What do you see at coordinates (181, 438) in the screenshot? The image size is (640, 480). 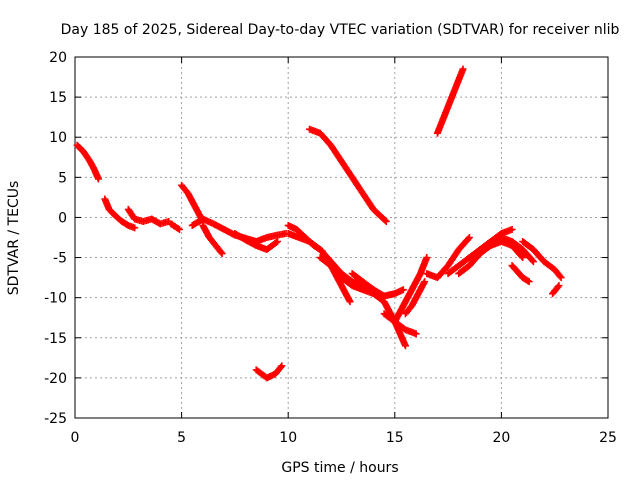 I see `x-tick-label: 5` at bounding box center [181, 438].